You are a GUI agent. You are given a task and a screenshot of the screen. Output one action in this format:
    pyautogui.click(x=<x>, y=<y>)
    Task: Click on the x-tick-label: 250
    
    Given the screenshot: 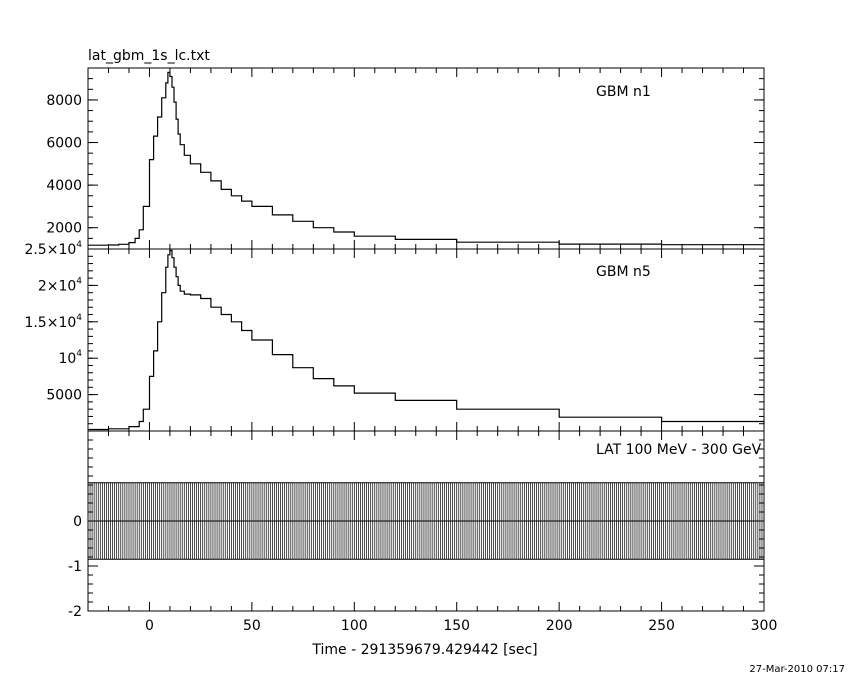 What is the action you would take?
    pyautogui.click(x=661, y=626)
    